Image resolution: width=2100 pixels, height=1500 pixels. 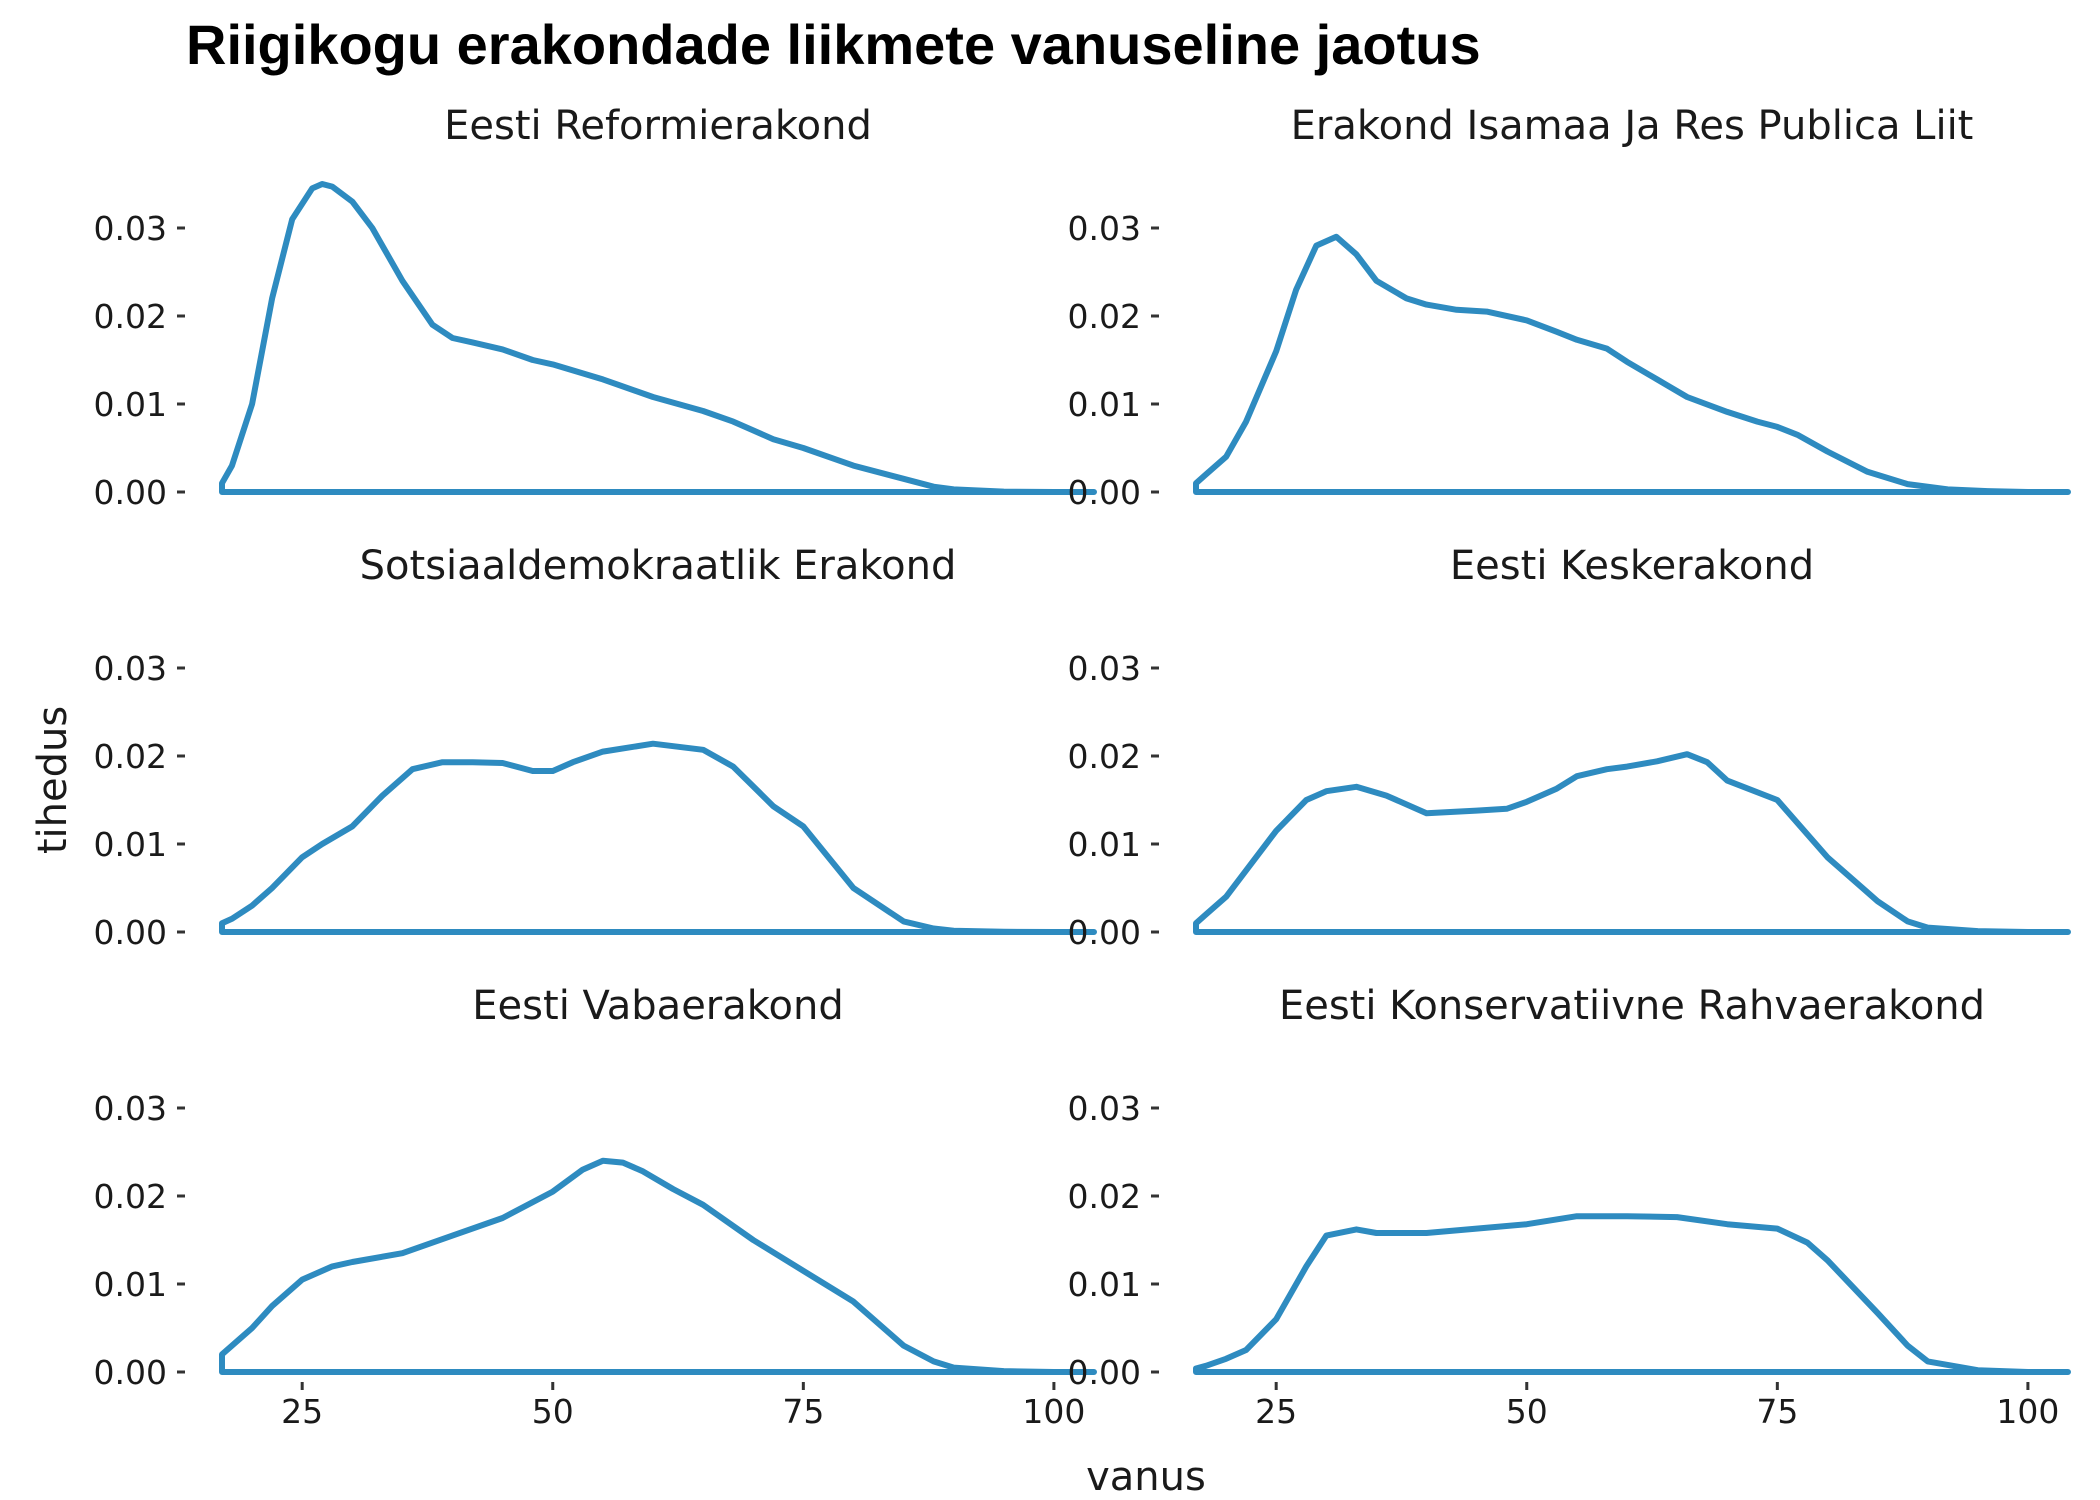 I want to click on x-axis-title: vanus, so click(x=1146, y=1477).